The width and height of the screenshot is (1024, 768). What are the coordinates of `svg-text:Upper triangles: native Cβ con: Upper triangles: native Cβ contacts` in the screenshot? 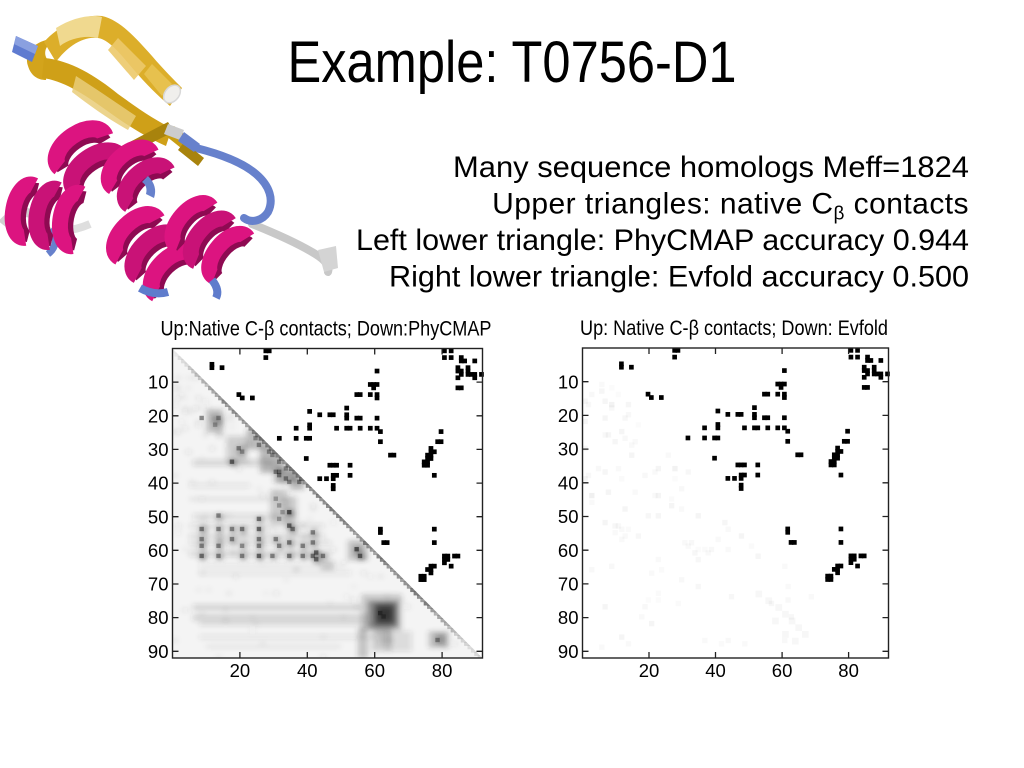 It's located at (730, 206).